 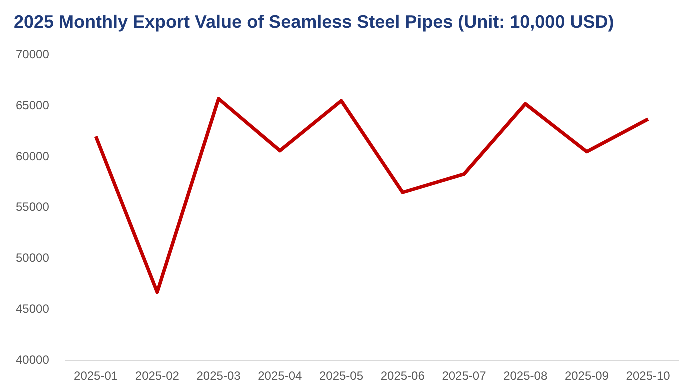 I want to click on y-tick-label: 40000, so click(x=33, y=359).